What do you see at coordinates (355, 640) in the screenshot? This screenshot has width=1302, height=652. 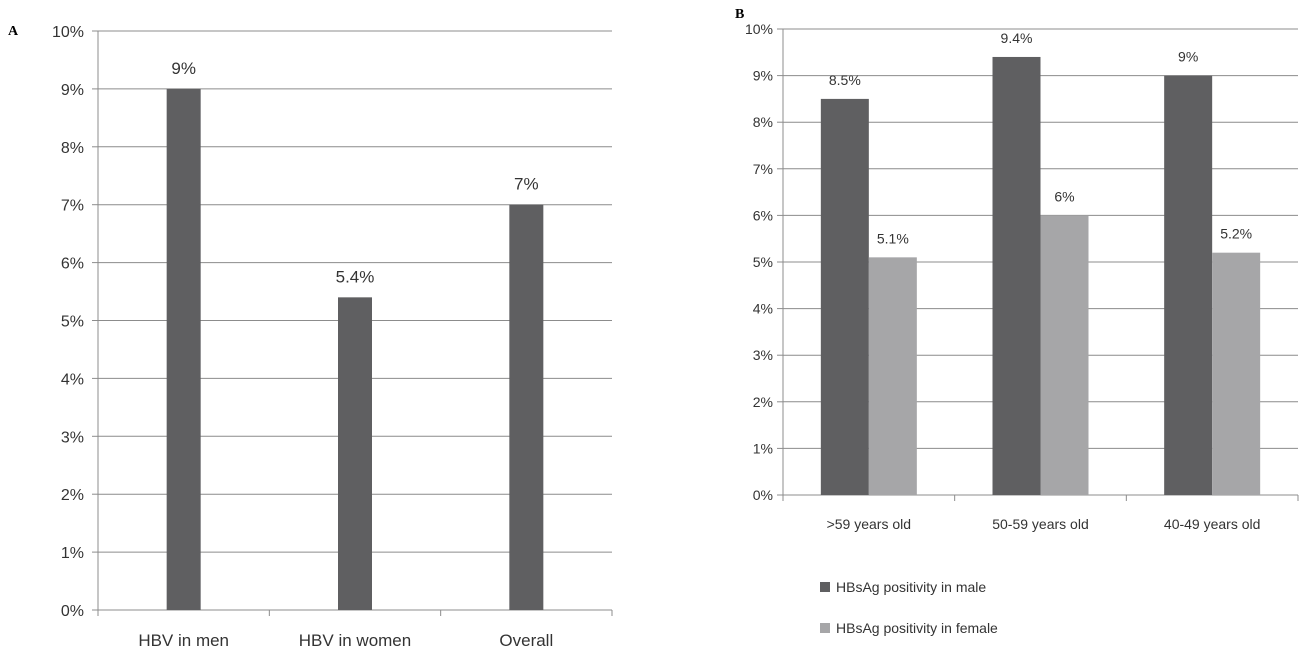 I see `x-category-label: HBV in women` at bounding box center [355, 640].